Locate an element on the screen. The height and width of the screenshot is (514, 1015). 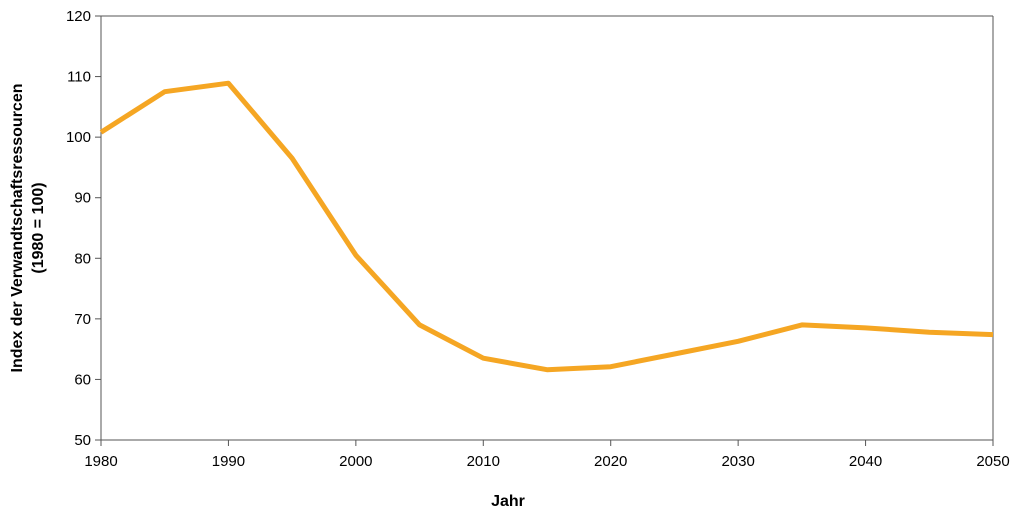
y-axis-title-line1: Index der Verwandtschaftsressourcen is located at coordinates (17, 228).